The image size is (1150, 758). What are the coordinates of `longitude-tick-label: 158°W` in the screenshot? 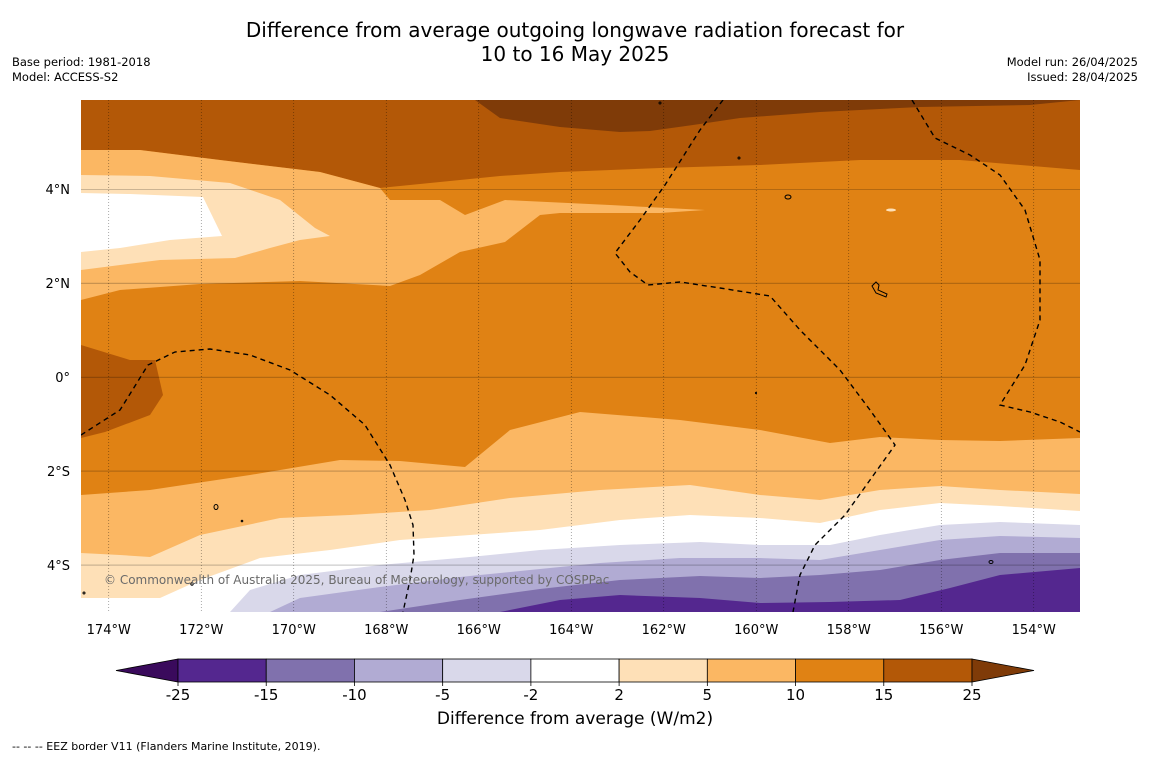 It's located at (849, 630).